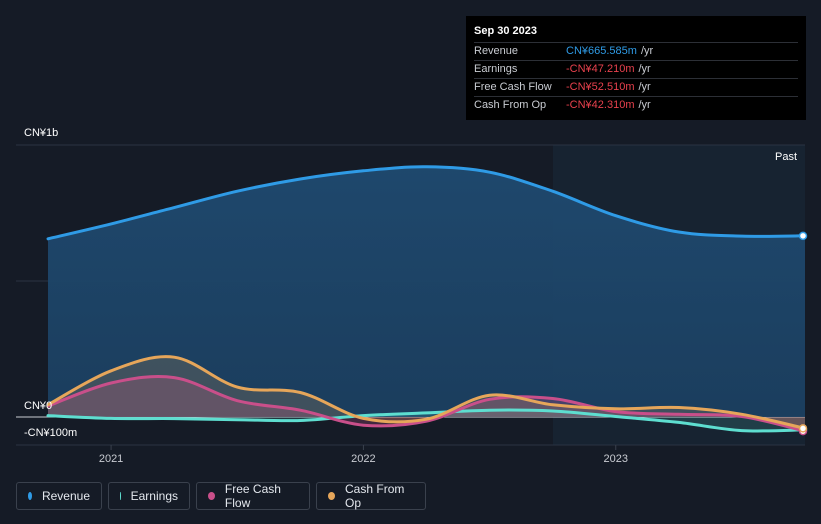 Image resolution: width=821 pixels, height=524 pixels. I want to click on x-tick-label: 2021, so click(111, 459).